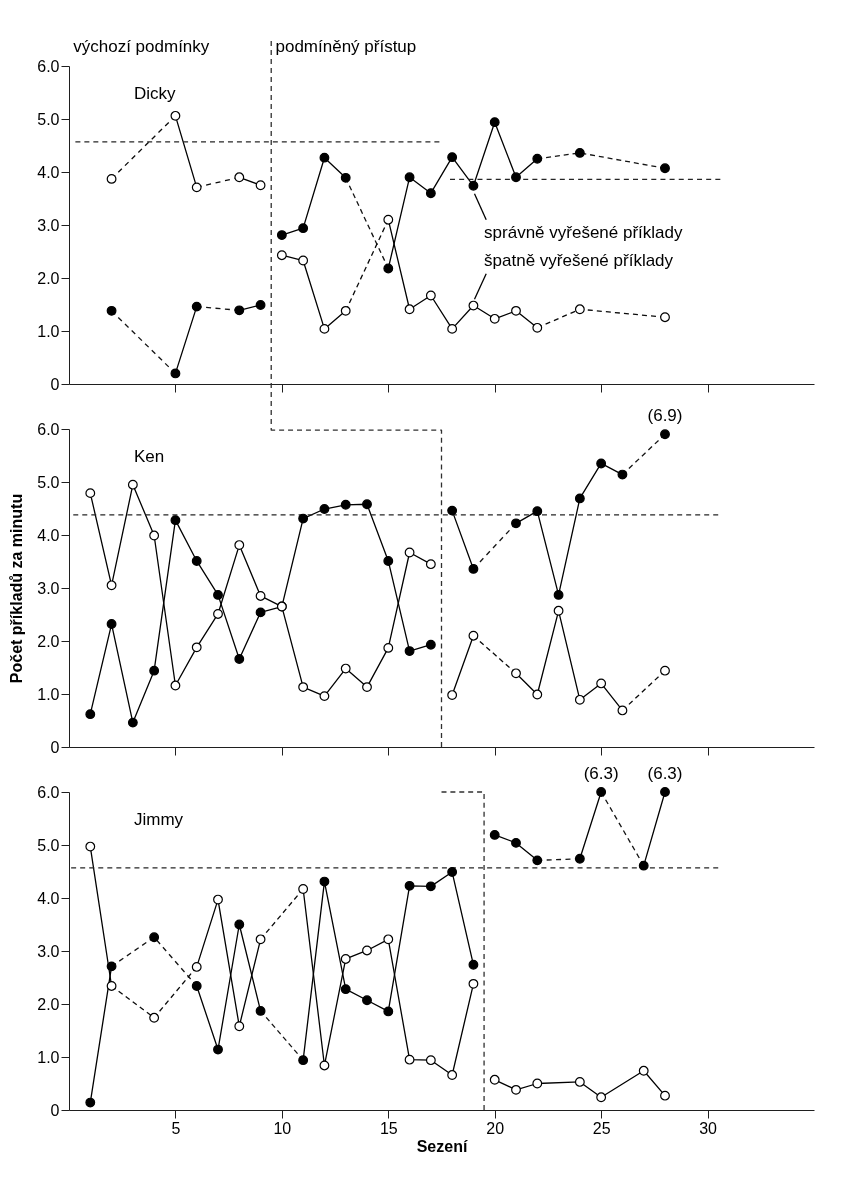 This screenshot has height=1195, width=861. Describe the element at coordinates (155, 93) in the screenshot. I see `text: Dicky` at that location.